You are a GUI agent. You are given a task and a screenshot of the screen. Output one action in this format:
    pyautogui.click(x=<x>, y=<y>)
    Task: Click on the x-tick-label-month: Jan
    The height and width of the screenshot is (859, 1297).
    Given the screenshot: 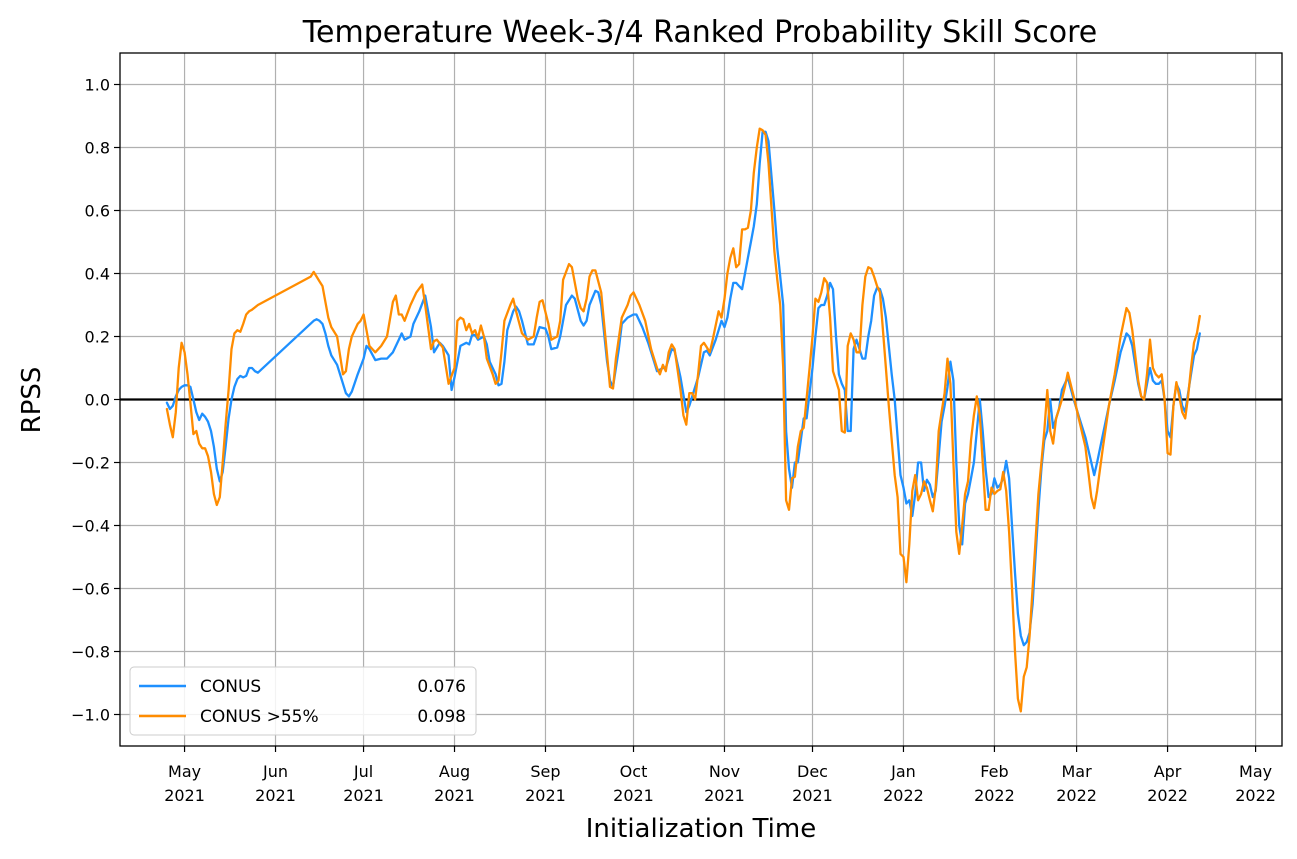 What is the action you would take?
    pyautogui.click(x=903, y=771)
    